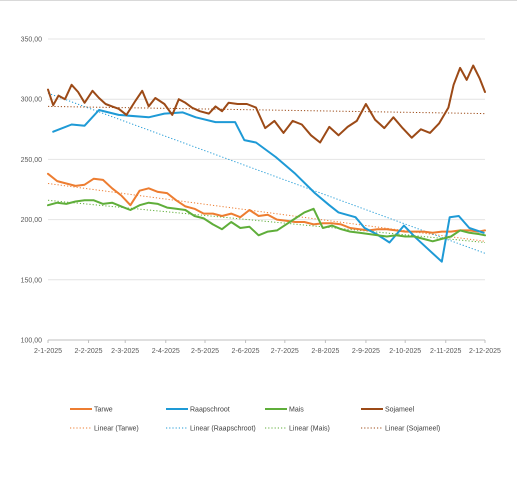 The image size is (517, 495). Describe the element at coordinates (258, 0) in the screenshot. I see `top-border` at that location.